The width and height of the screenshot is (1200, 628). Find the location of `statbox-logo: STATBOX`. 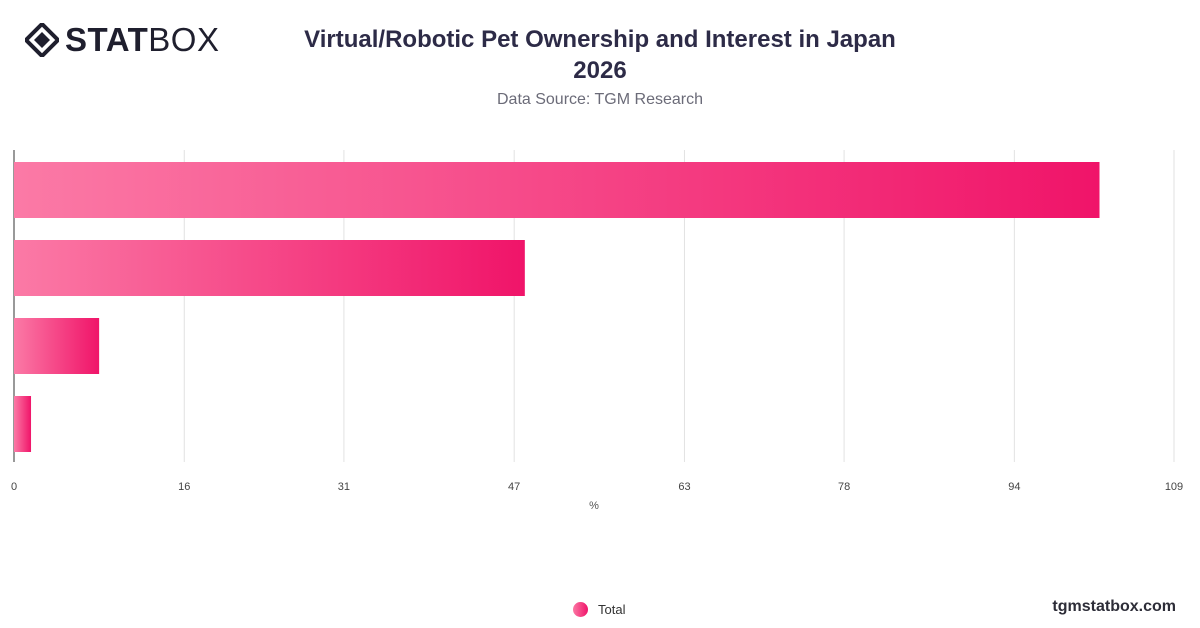

statbox-logo: STATBOX is located at coordinates (122, 40).